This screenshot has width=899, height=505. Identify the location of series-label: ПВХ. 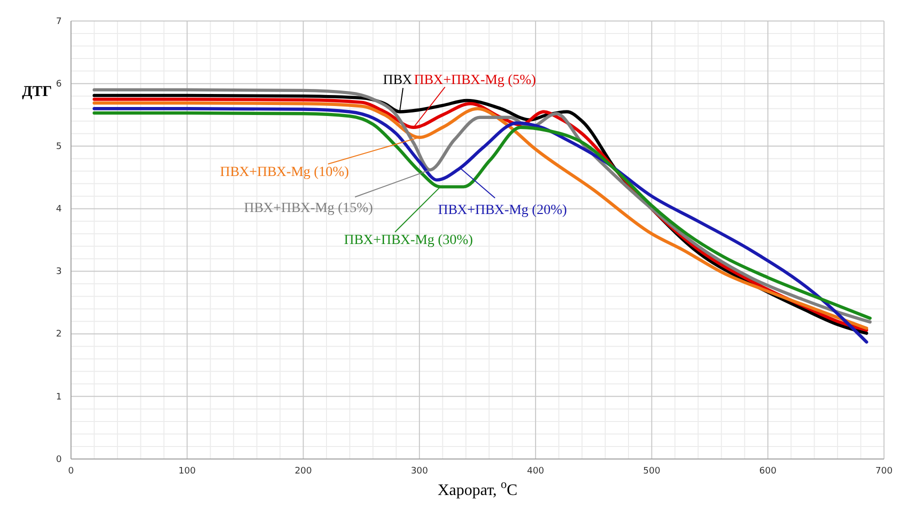
(397, 80).